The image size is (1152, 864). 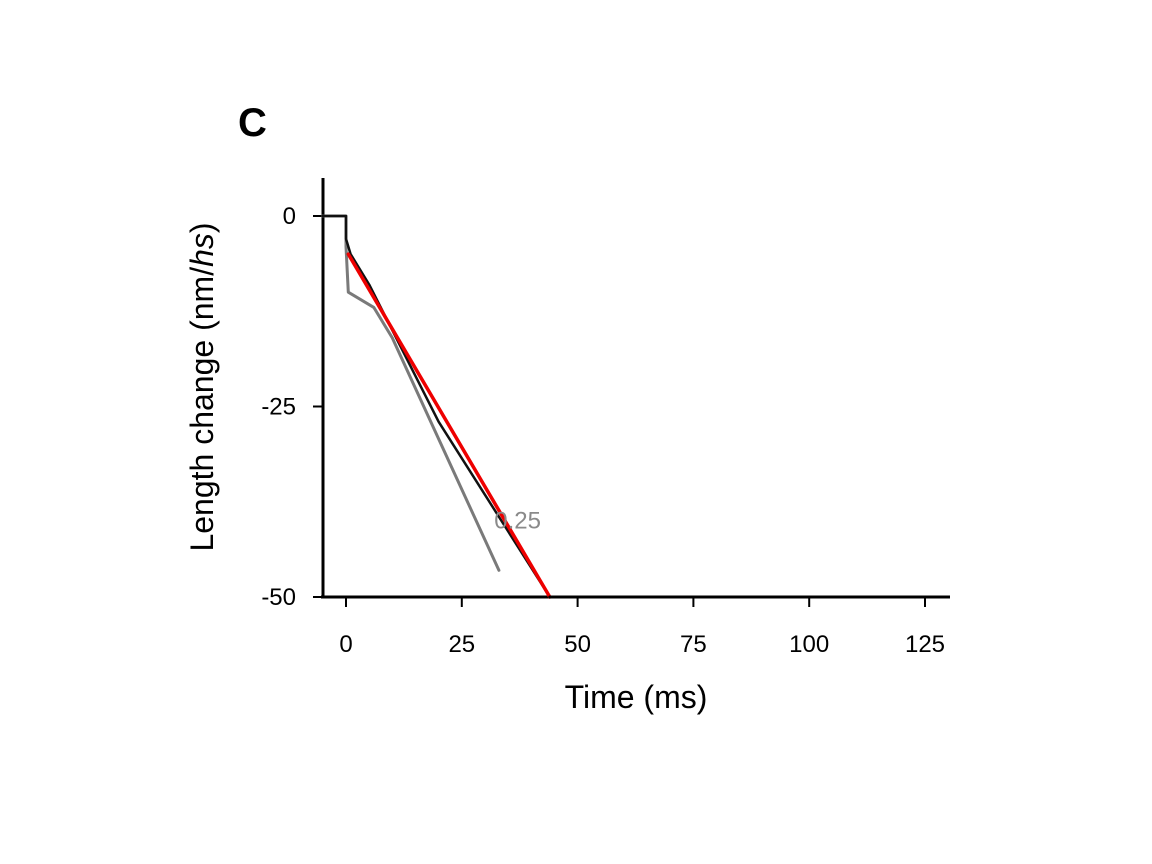 I want to click on annotations: 0.25, so click(x=517, y=520).